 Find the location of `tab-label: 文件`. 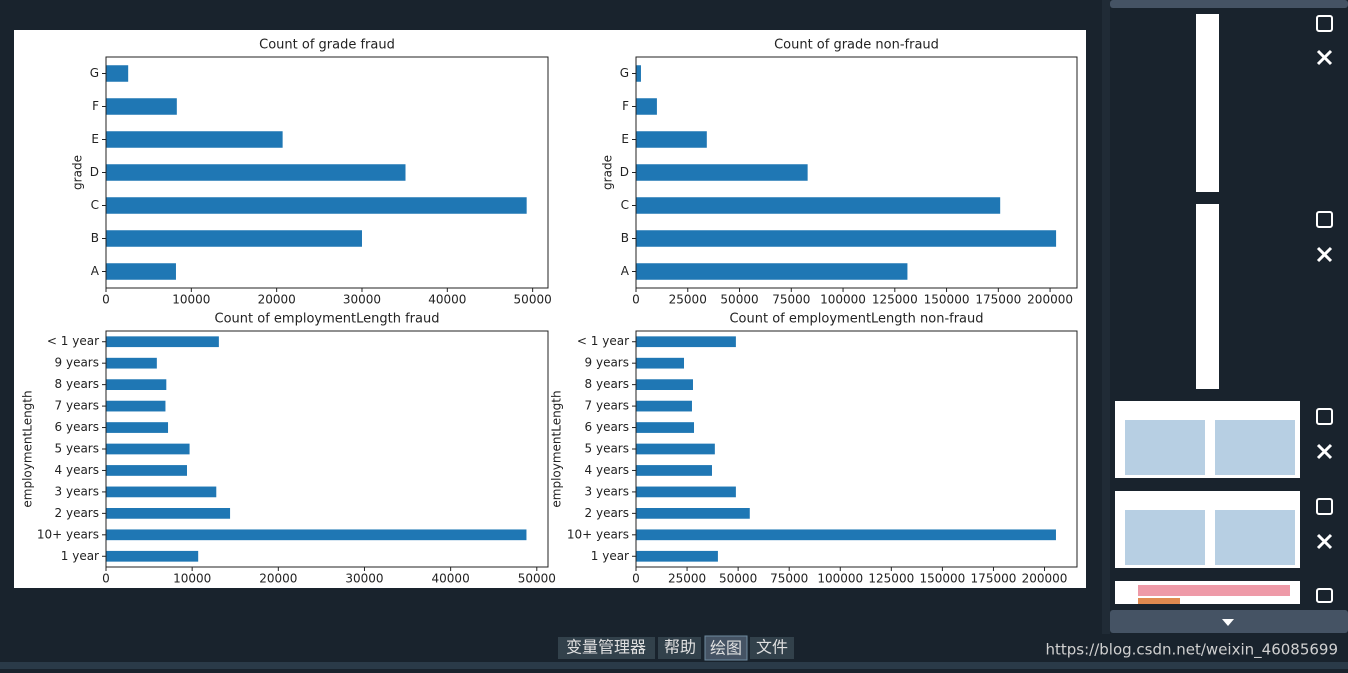

tab-label: 文件 is located at coordinates (772, 647).